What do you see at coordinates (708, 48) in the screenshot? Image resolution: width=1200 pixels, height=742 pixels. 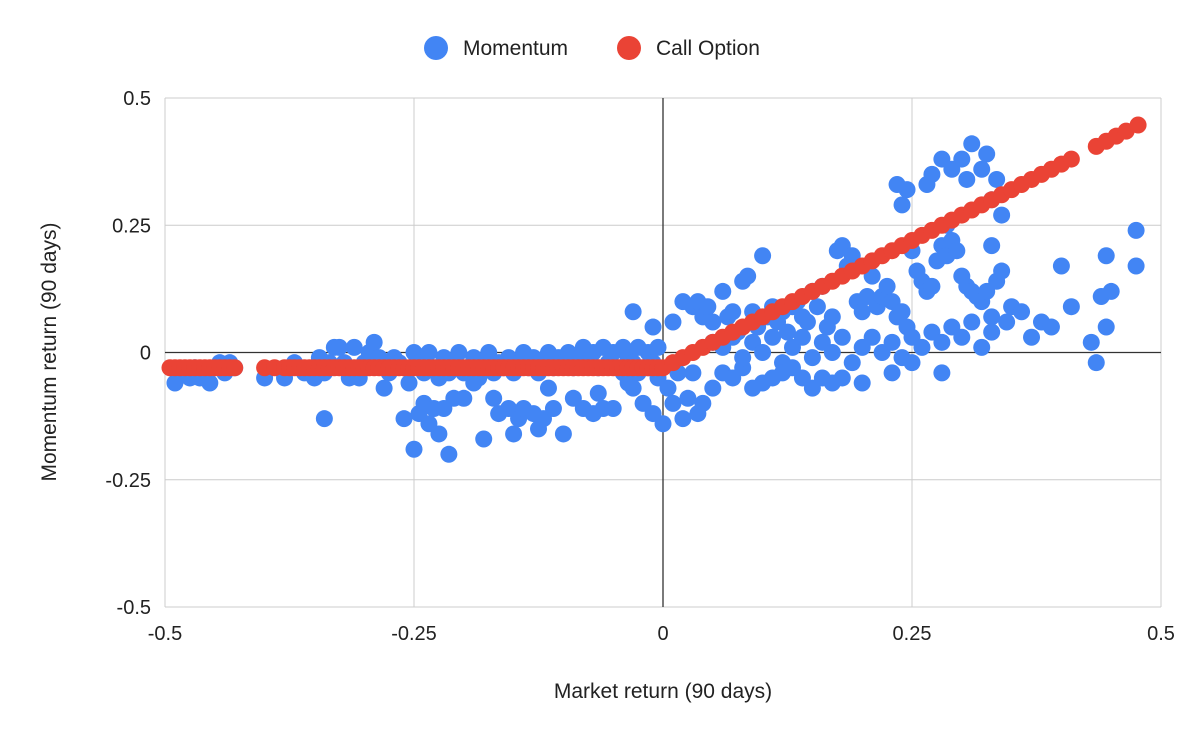 I see `legend-label-call-option: Call Option` at bounding box center [708, 48].